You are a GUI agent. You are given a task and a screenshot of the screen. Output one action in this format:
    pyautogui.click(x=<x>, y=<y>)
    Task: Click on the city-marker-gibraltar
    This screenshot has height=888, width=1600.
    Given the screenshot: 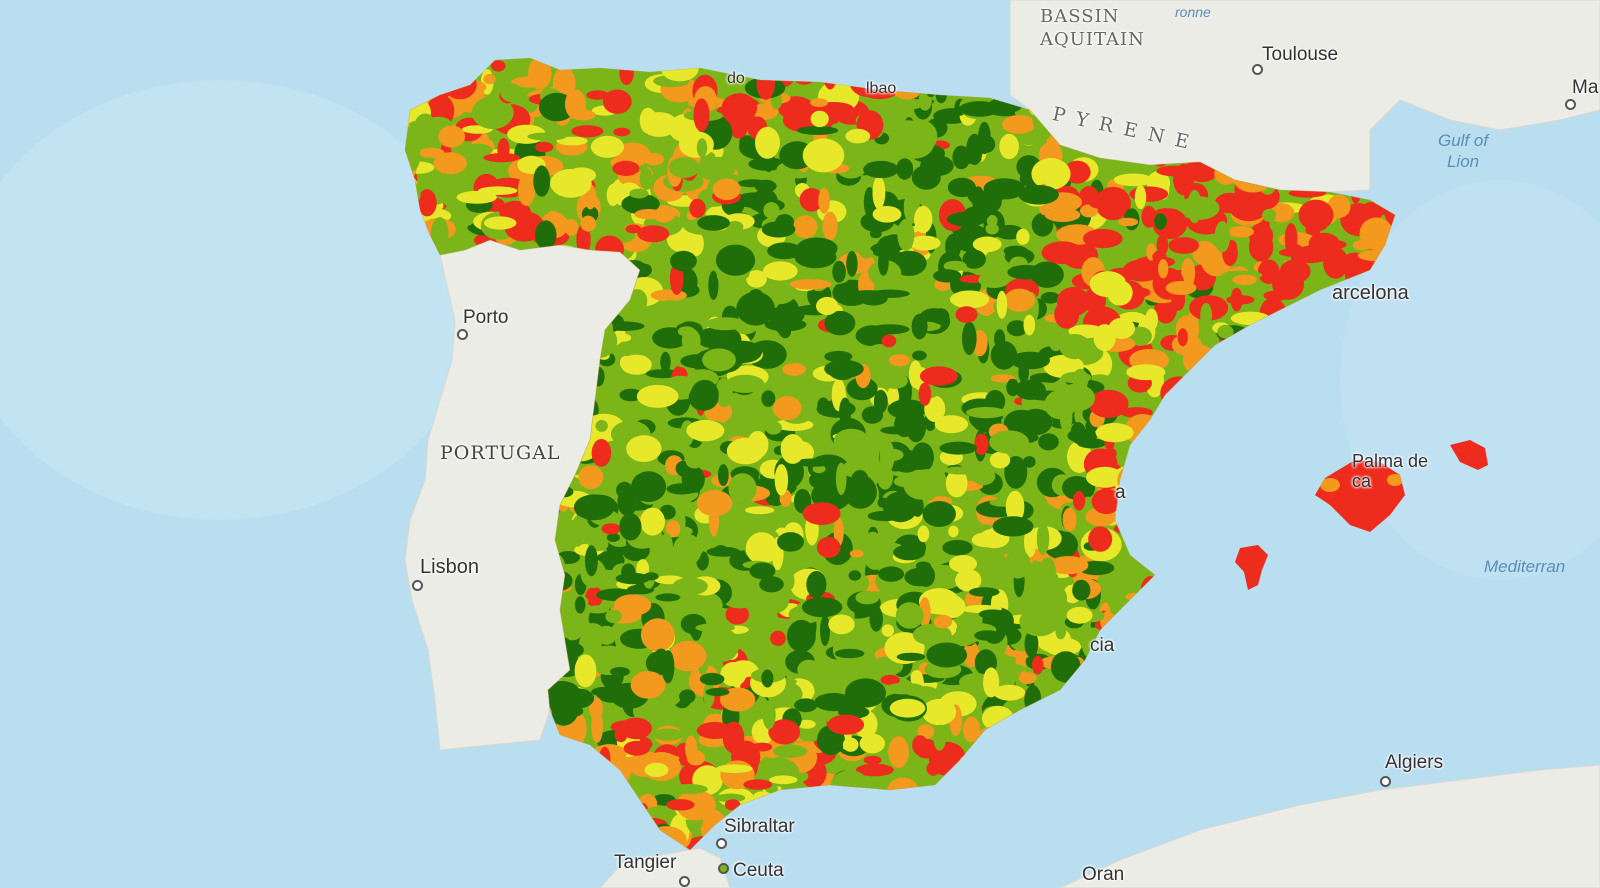 What is the action you would take?
    pyautogui.click(x=721, y=843)
    